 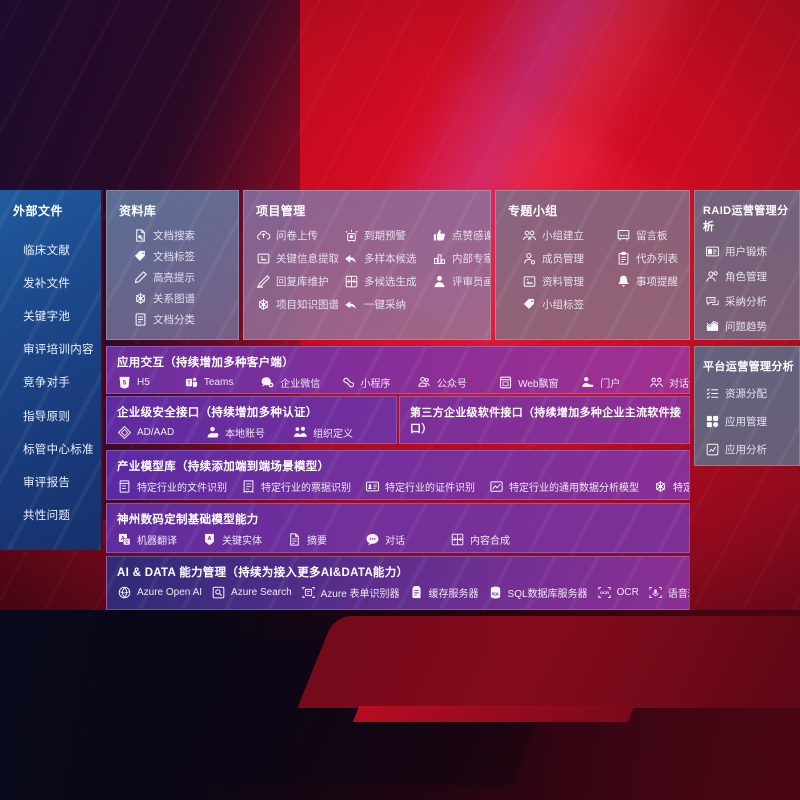 I want to click on item-label: 机器翻译, so click(x=157, y=541).